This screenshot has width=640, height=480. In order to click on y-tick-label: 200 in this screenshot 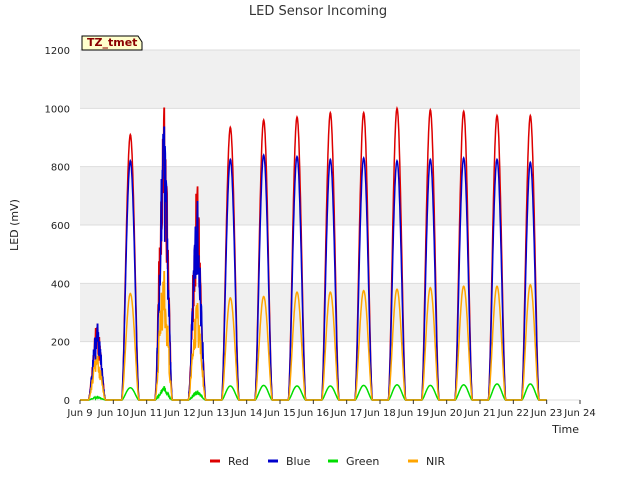, I will do `click(60, 343)`.